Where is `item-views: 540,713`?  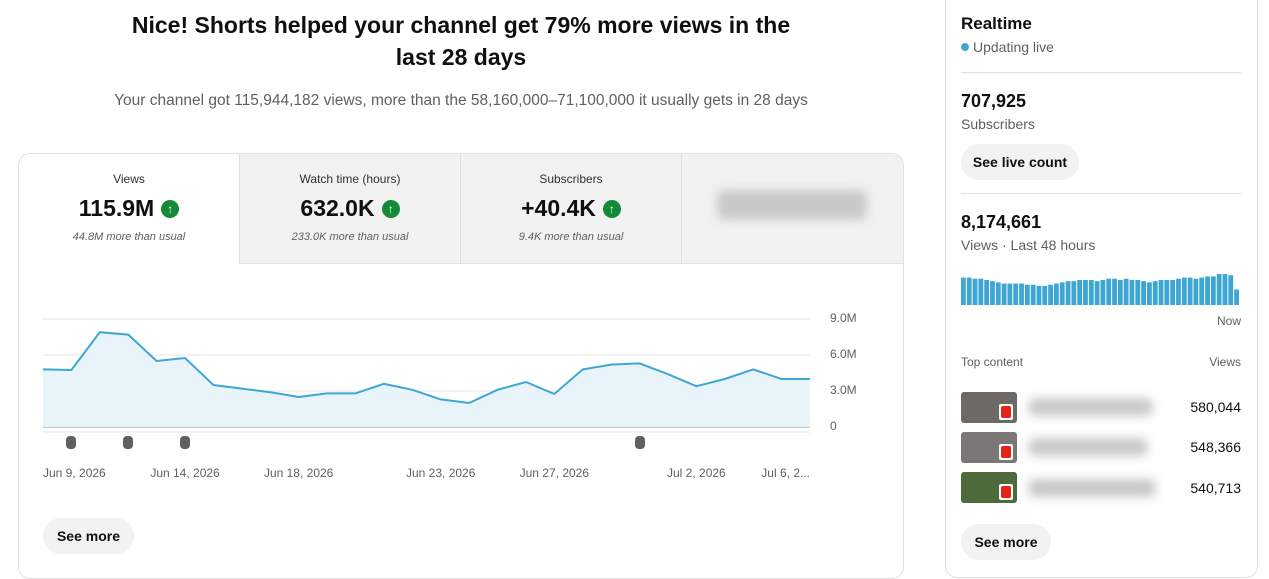 item-views: 540,713 is located at coordinates (1215, 488).